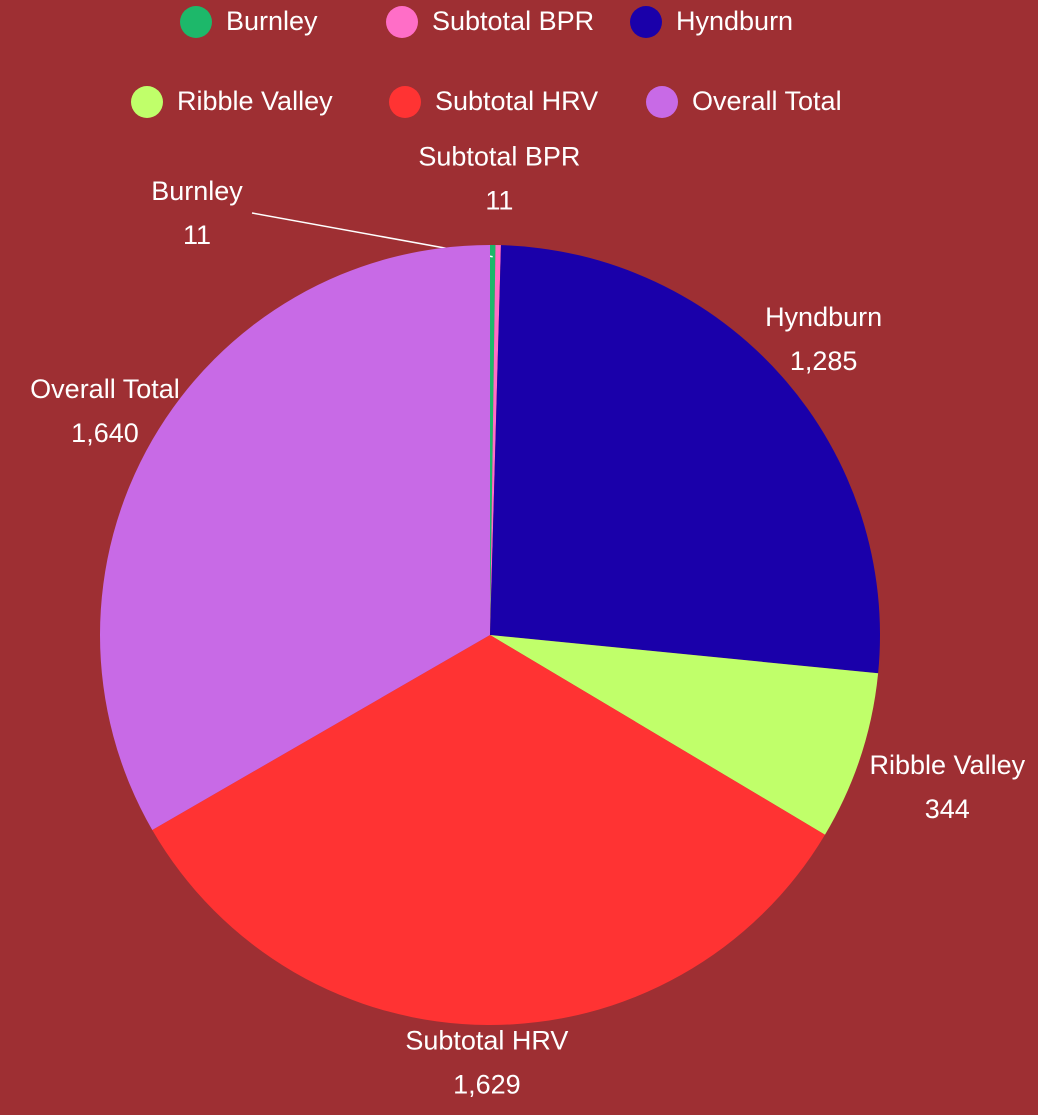 Image resolution: width=1038 pixels, height=1115 pixels. I want to click on slice-label: Burnley, so click(197, 191).